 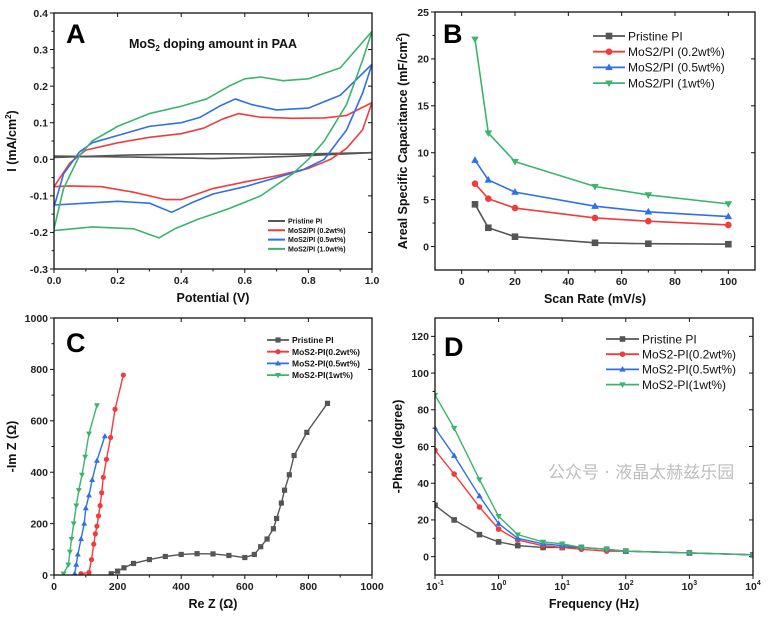 I want to click on y-tick-label: 400, so click(x=39, y=473).